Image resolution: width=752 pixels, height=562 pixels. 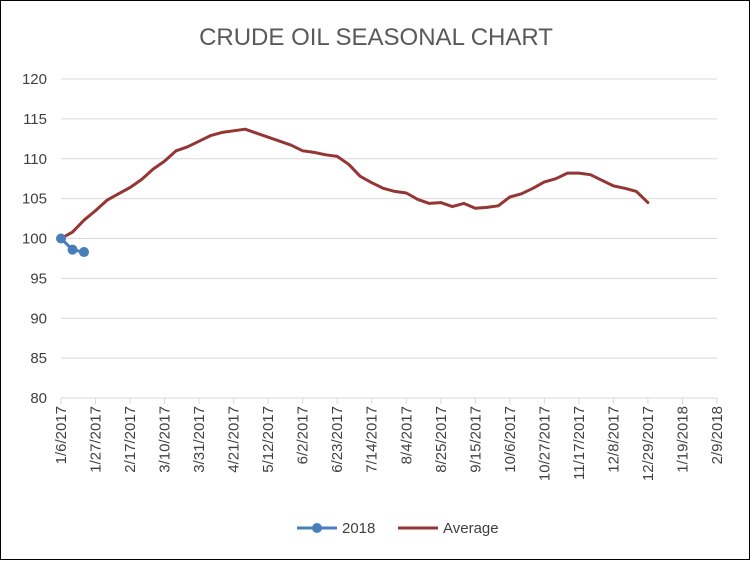 I want to click on y-axis-labels: 80 85 90 95 100 105 110 115 120, so click(x=34, y=239).